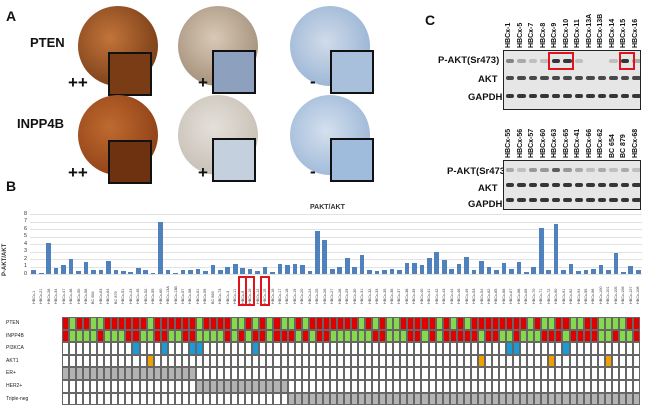 This screenshot has width=650, height=409. What do you see at coordinates (444, 296) in the screenshot?
I see `chart-x-tick-label: HBCx-43` at bounding box center [444, 296].